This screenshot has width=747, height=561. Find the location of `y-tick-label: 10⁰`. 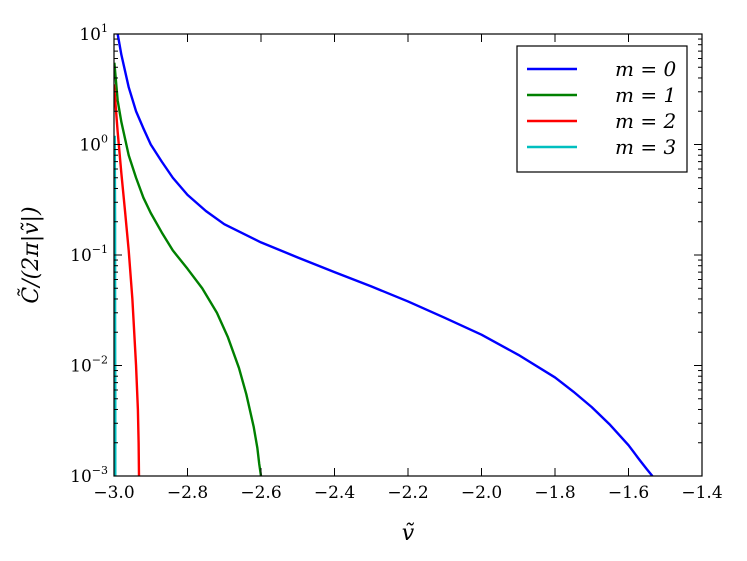

y-tick-label: 10⁰ is located at coordinates (93, 144).